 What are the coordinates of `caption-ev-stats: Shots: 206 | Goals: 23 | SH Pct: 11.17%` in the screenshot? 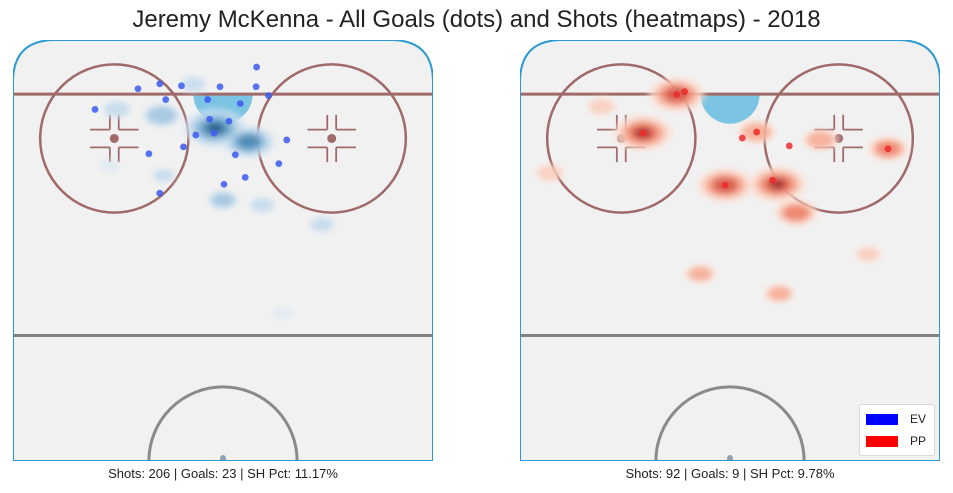 It's located at (223, 473).